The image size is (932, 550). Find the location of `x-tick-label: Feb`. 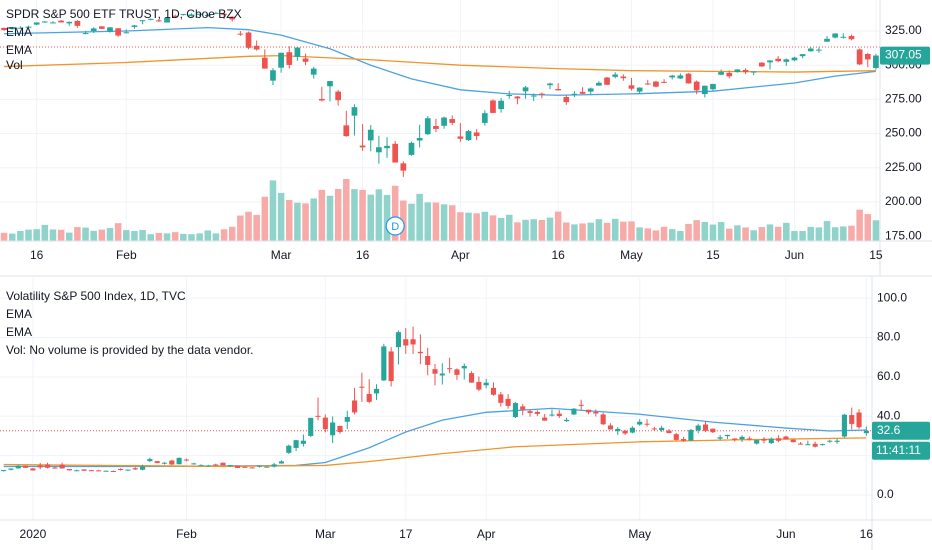

x-tick-label: Feb is located at coordinates (186, 534).